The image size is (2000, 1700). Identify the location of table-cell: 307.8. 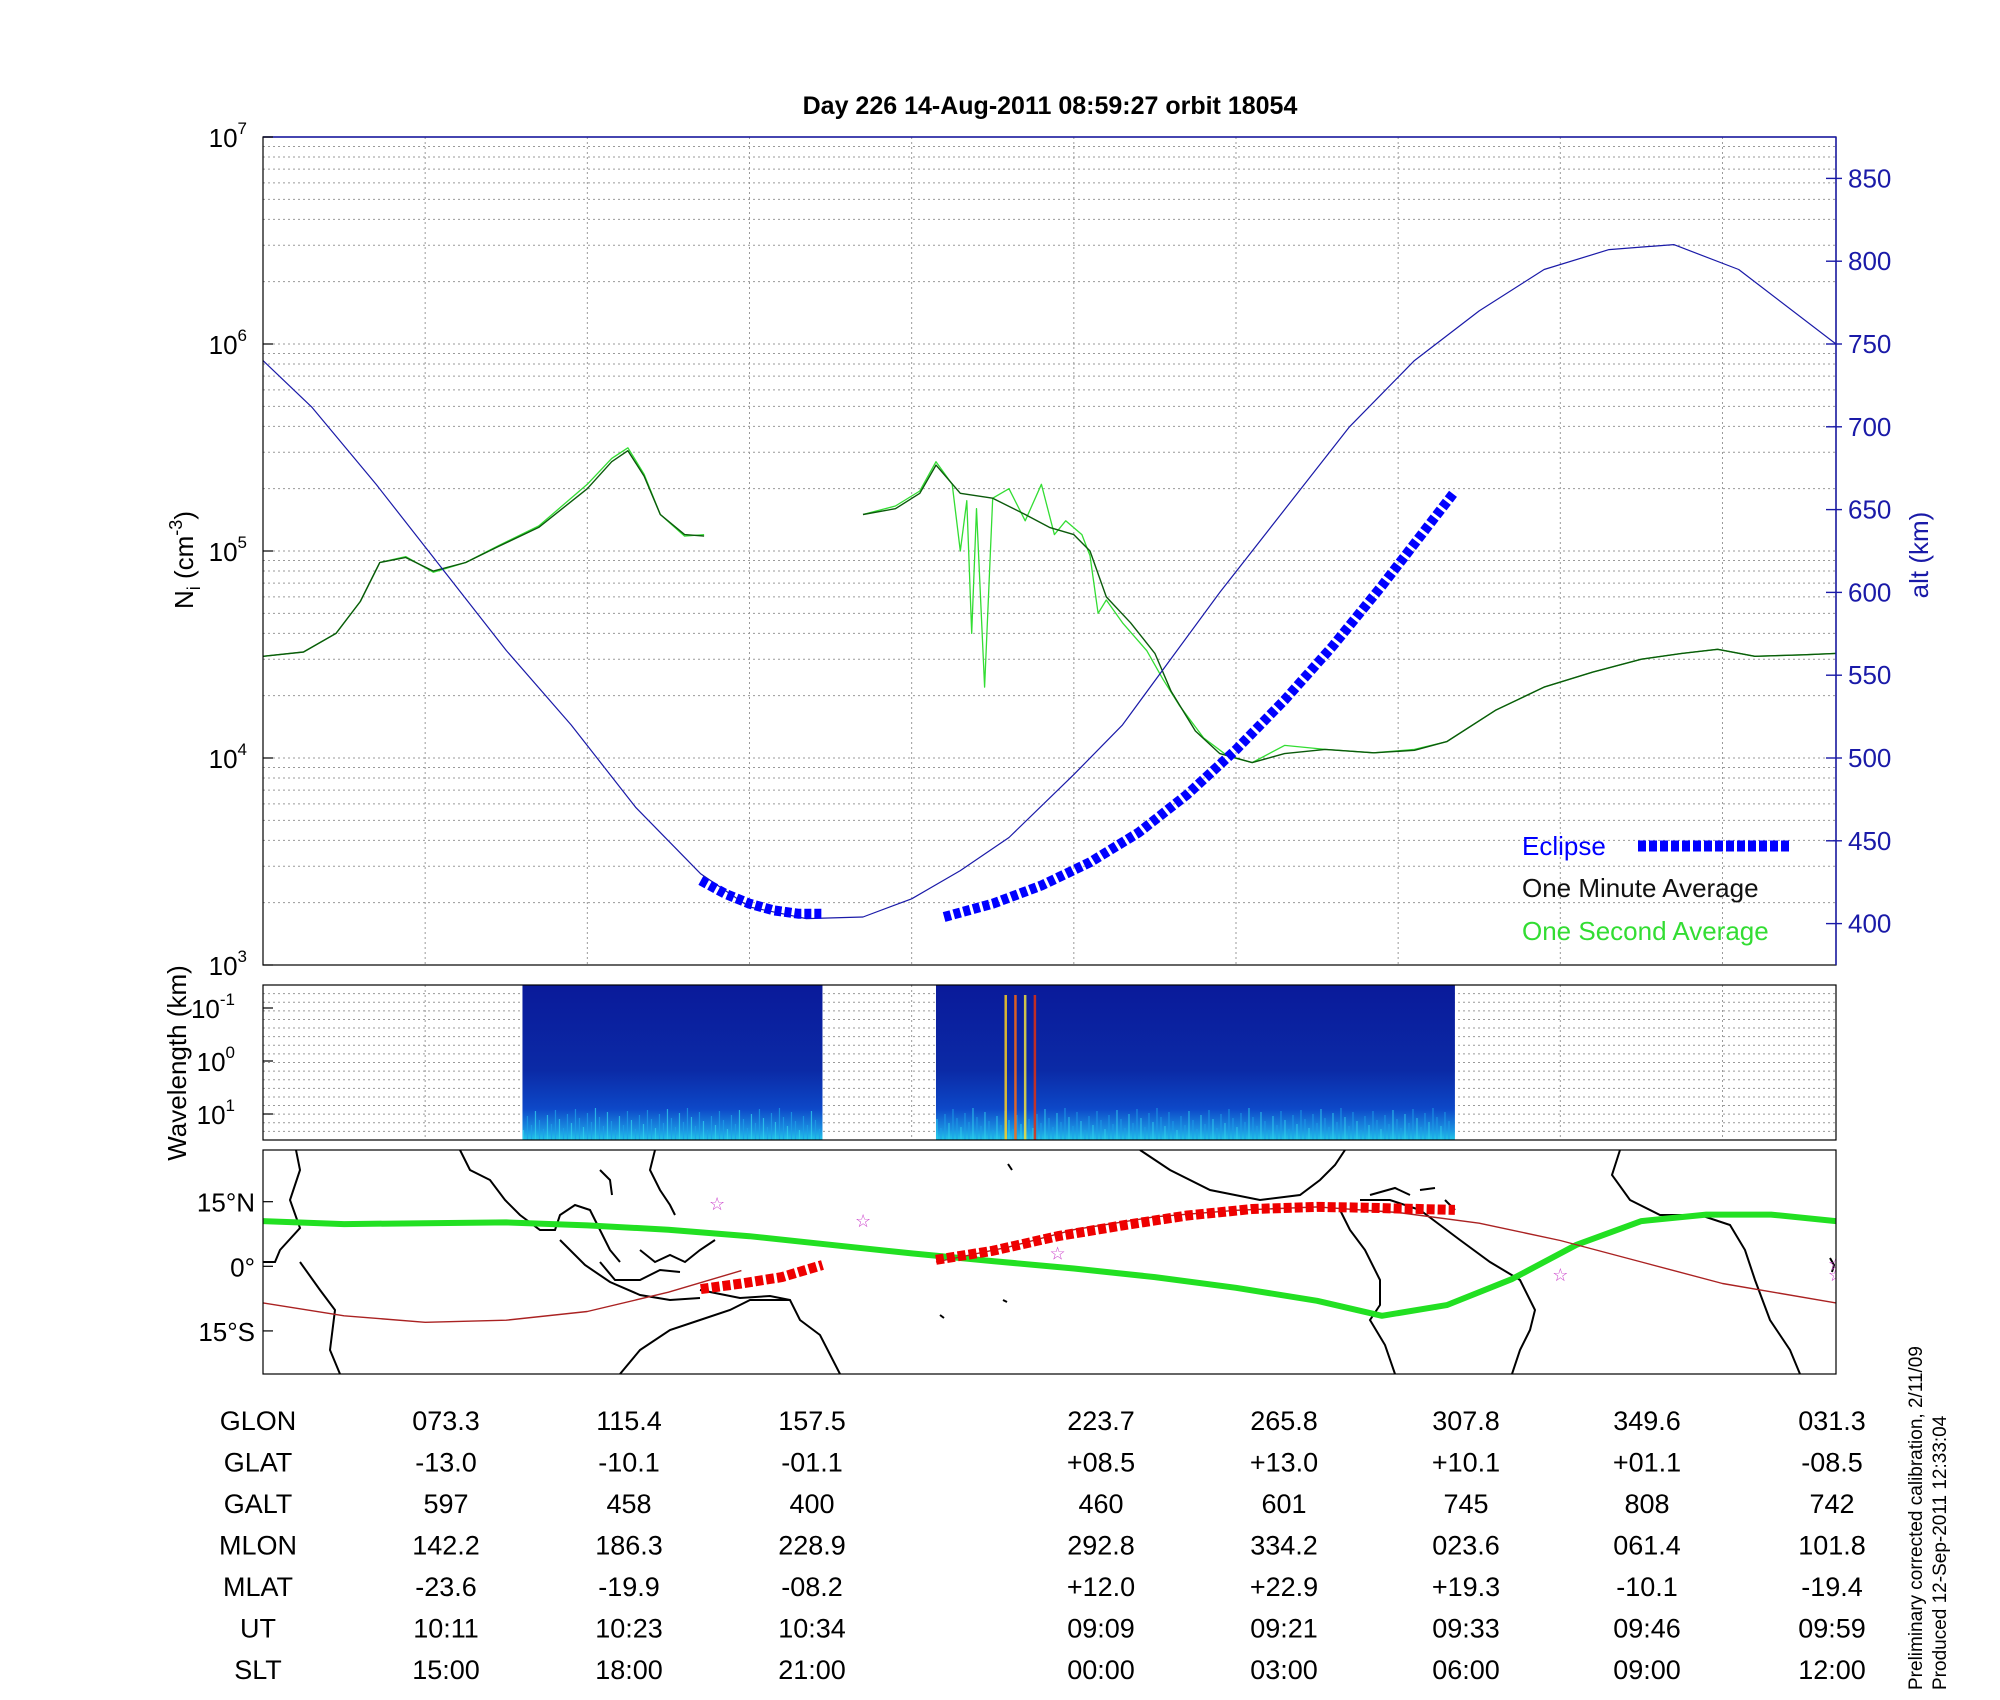
(1466, 1421).